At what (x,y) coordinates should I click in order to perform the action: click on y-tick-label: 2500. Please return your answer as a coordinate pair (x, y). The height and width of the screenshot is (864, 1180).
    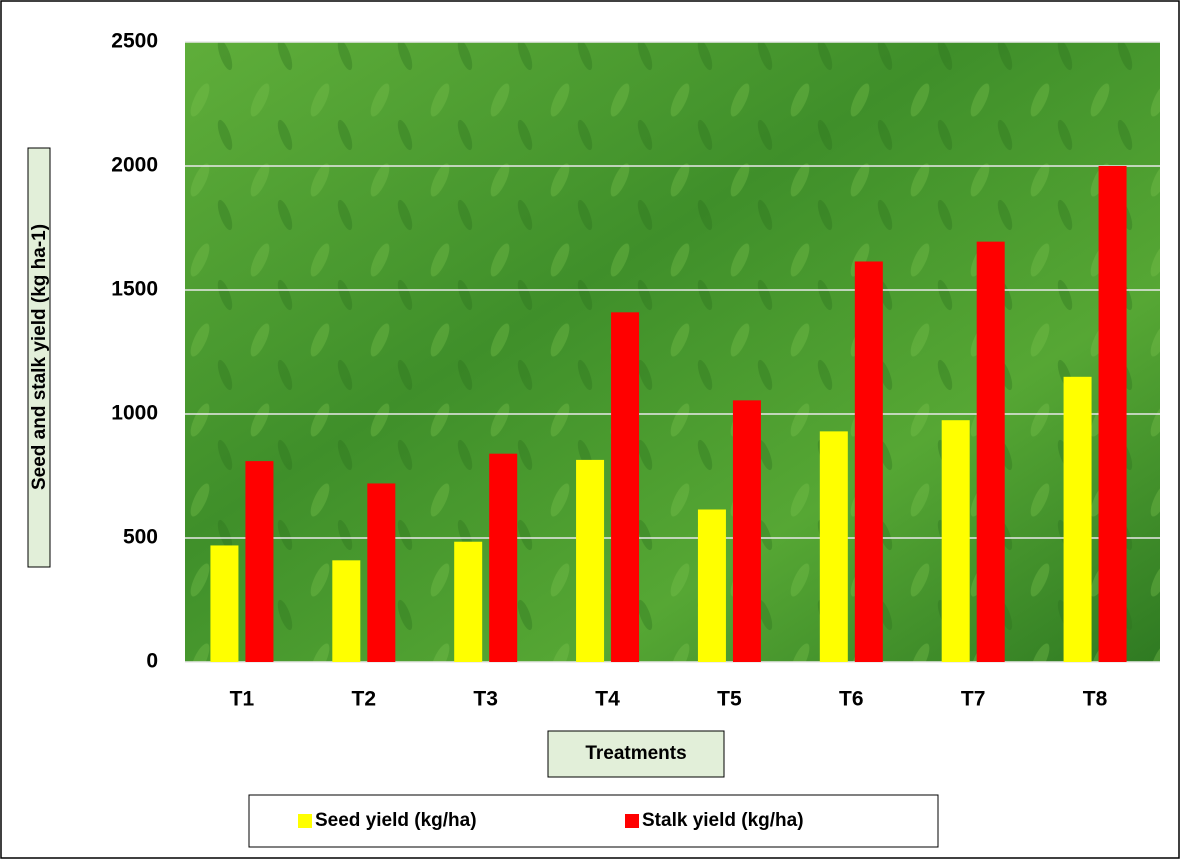
    Looking at the image, I should click on (134, 41).